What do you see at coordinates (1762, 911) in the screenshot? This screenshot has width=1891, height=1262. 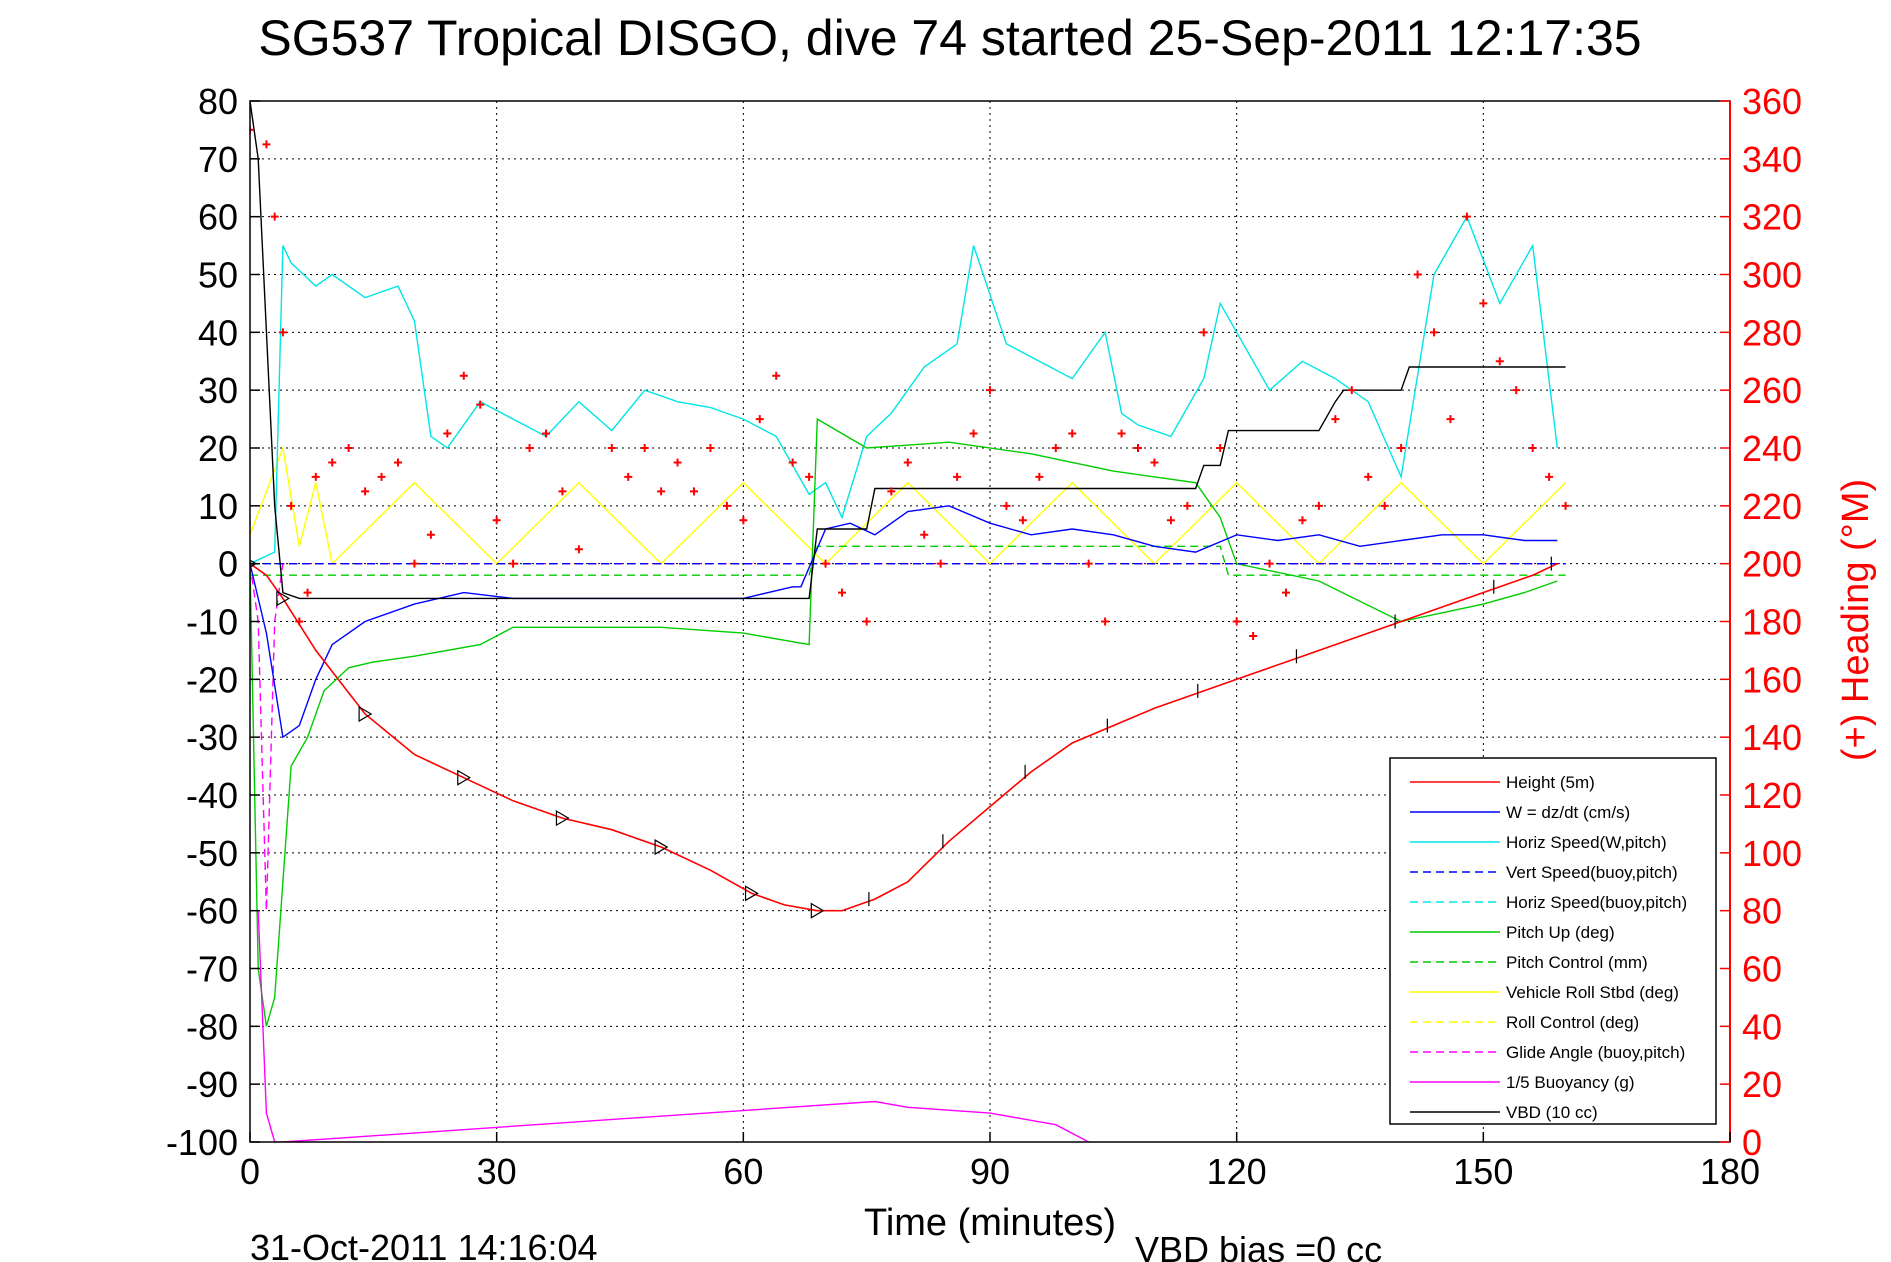 I see `y-right-tick-label-14: 80` at bounding box center [1762, 911].